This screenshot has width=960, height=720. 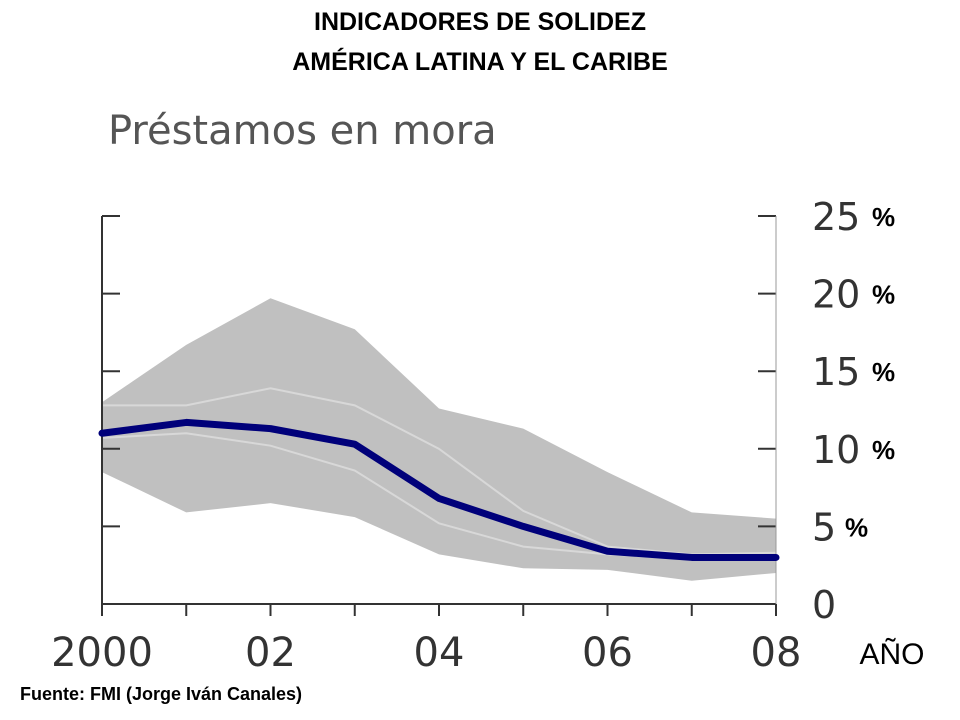 What do you see at coordinates (607, 653) in the screenshot?
I see `x-tick-label: 06` at bounding box center [607, 653].